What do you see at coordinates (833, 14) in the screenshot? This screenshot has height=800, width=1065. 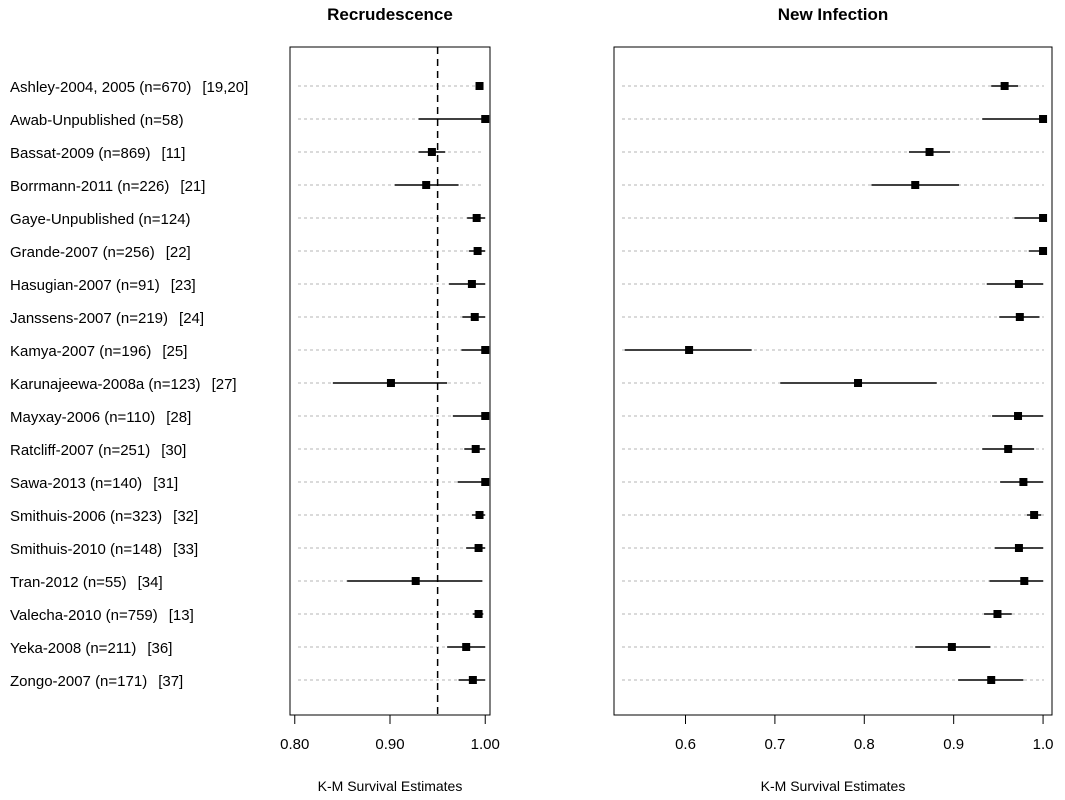 I see `new-infection-title: New Infection` at bounding box center [833, 14].